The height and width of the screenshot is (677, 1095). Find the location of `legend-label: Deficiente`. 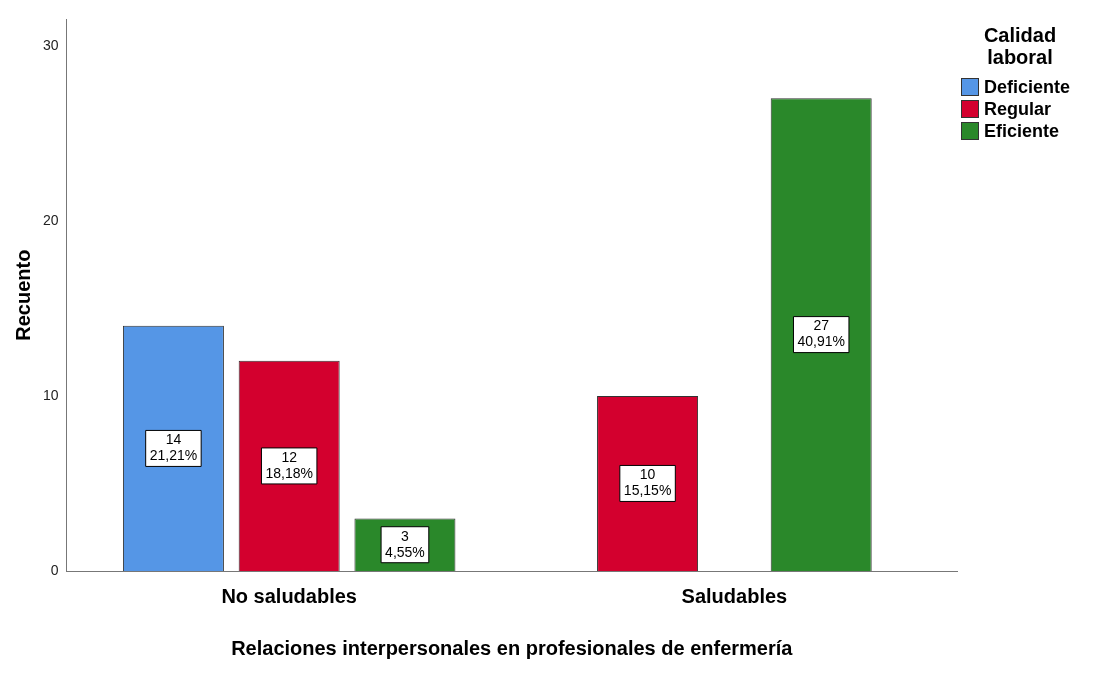

legend-label: Deficiente is located at coordinates (1027, 87).